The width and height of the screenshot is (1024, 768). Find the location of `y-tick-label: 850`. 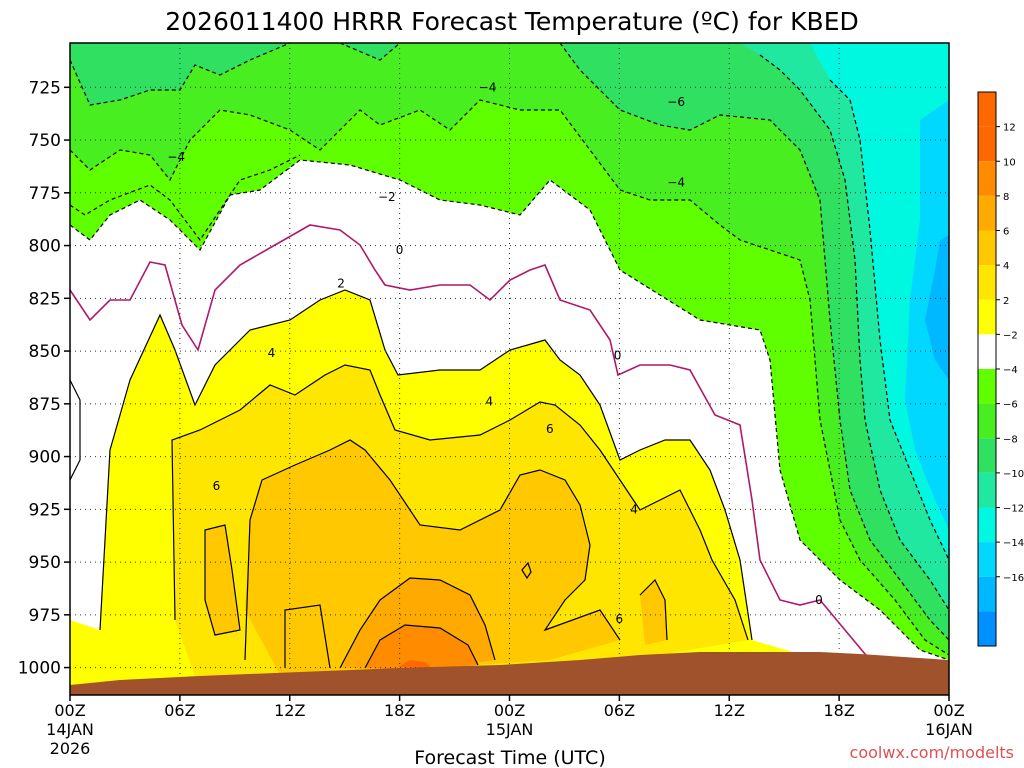

y-tick-label: 850 is located at coordinates (45, 352).